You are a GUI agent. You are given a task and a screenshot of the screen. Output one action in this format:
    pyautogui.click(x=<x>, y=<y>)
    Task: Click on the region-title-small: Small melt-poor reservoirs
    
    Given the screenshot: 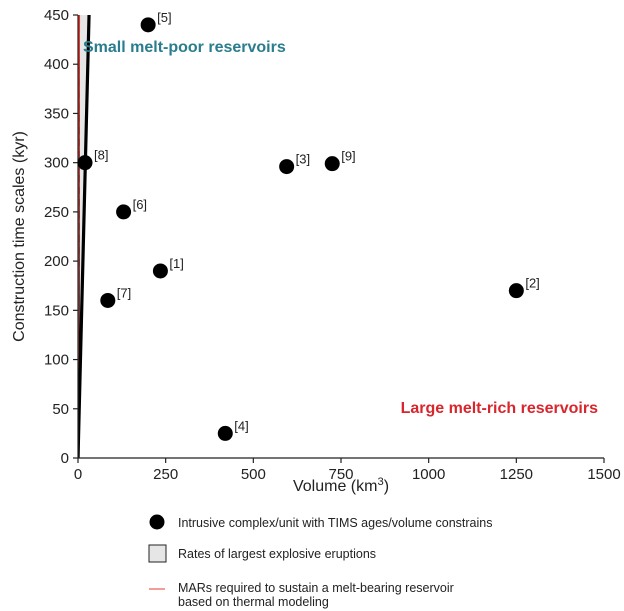 What is the action you would take?
    pyautogui.click(x=184, y=47)
    